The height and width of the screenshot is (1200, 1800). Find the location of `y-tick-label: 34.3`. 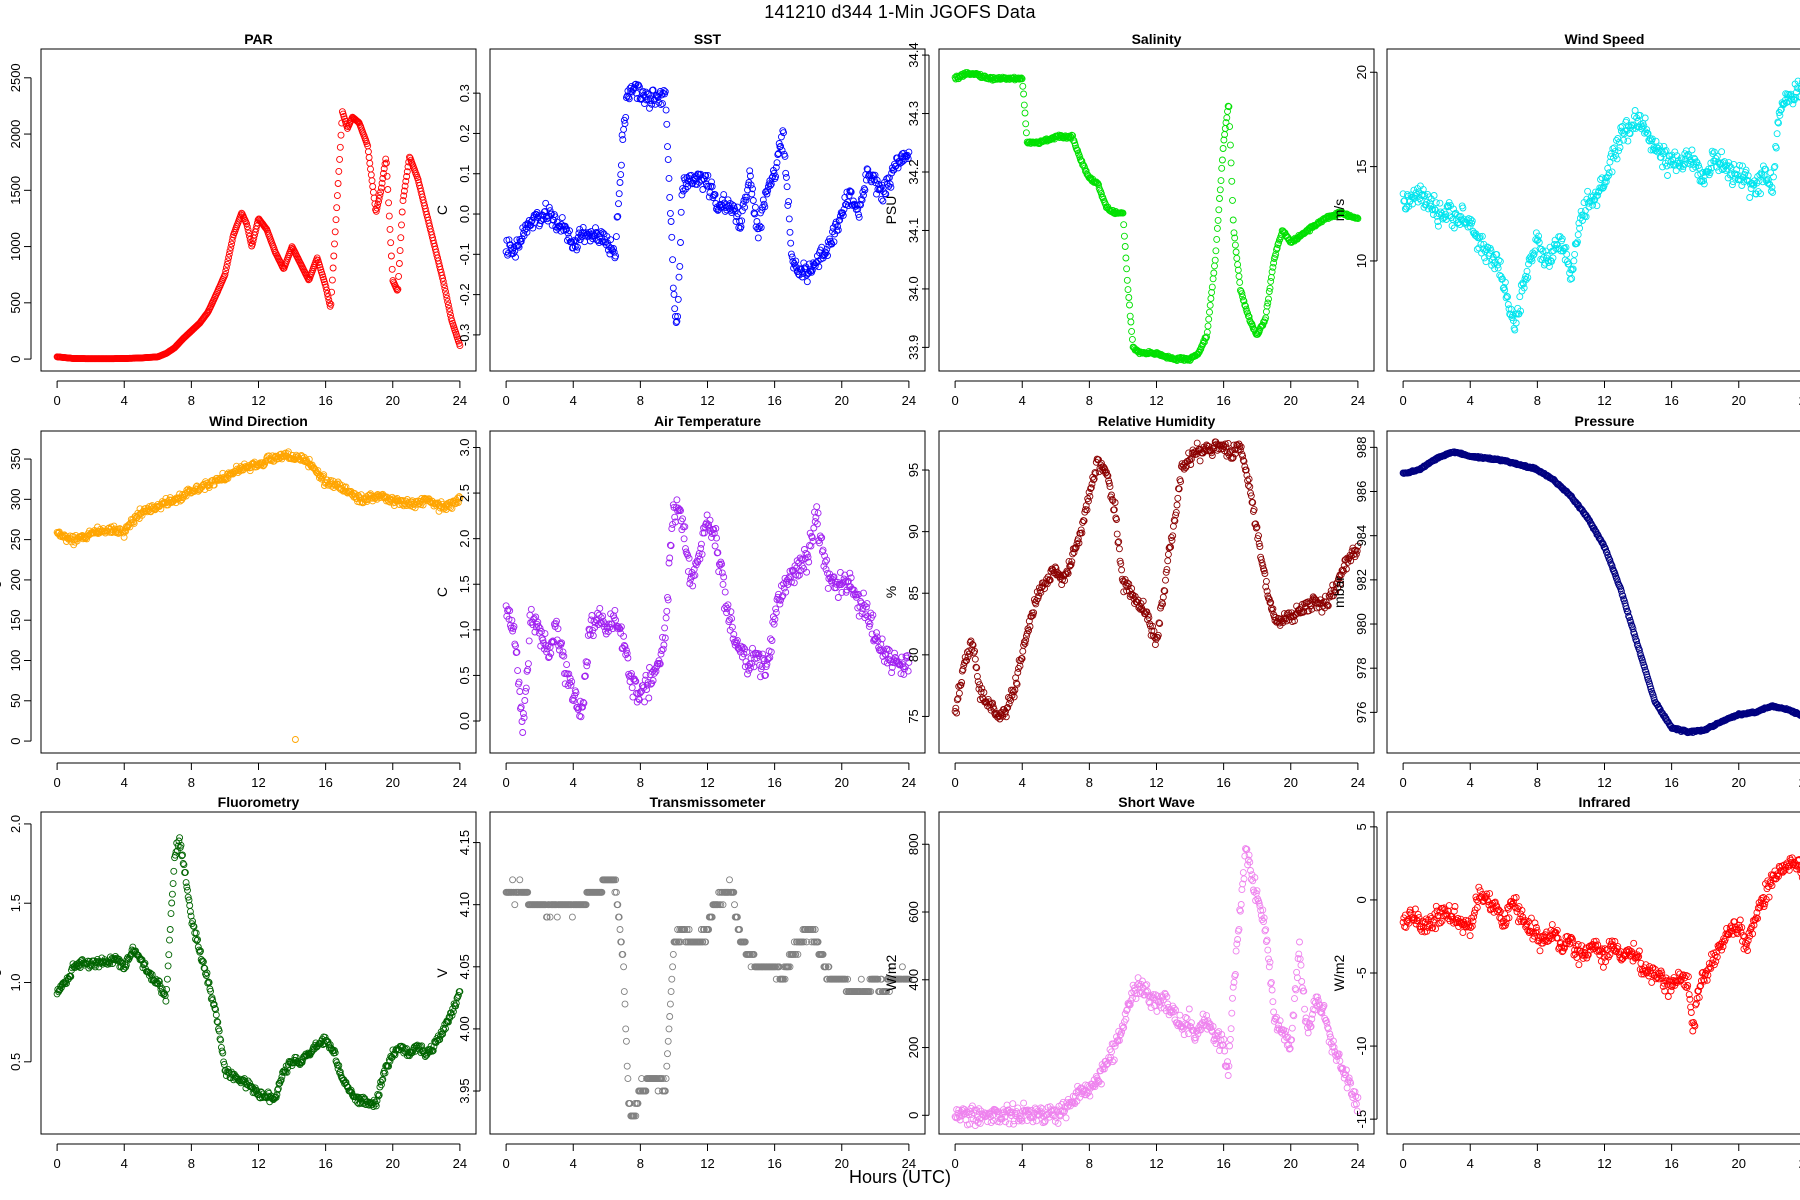

y-tick-label: 34.3 is located at coordinates (913, 113).